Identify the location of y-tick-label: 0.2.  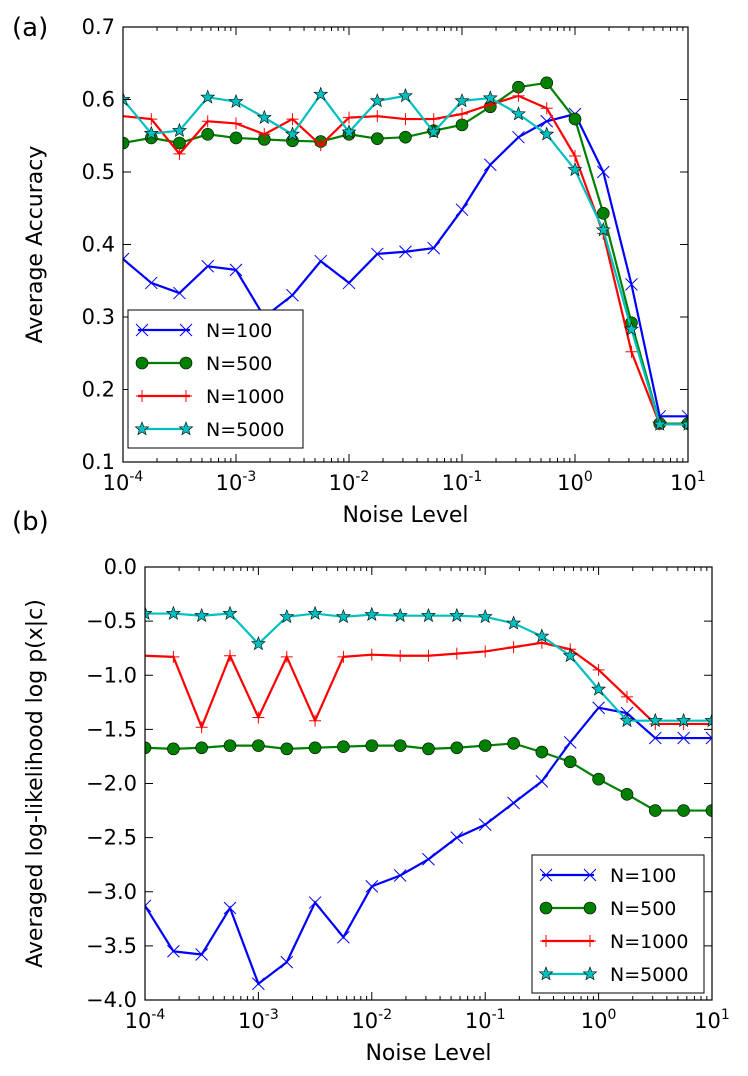
(98, 390).